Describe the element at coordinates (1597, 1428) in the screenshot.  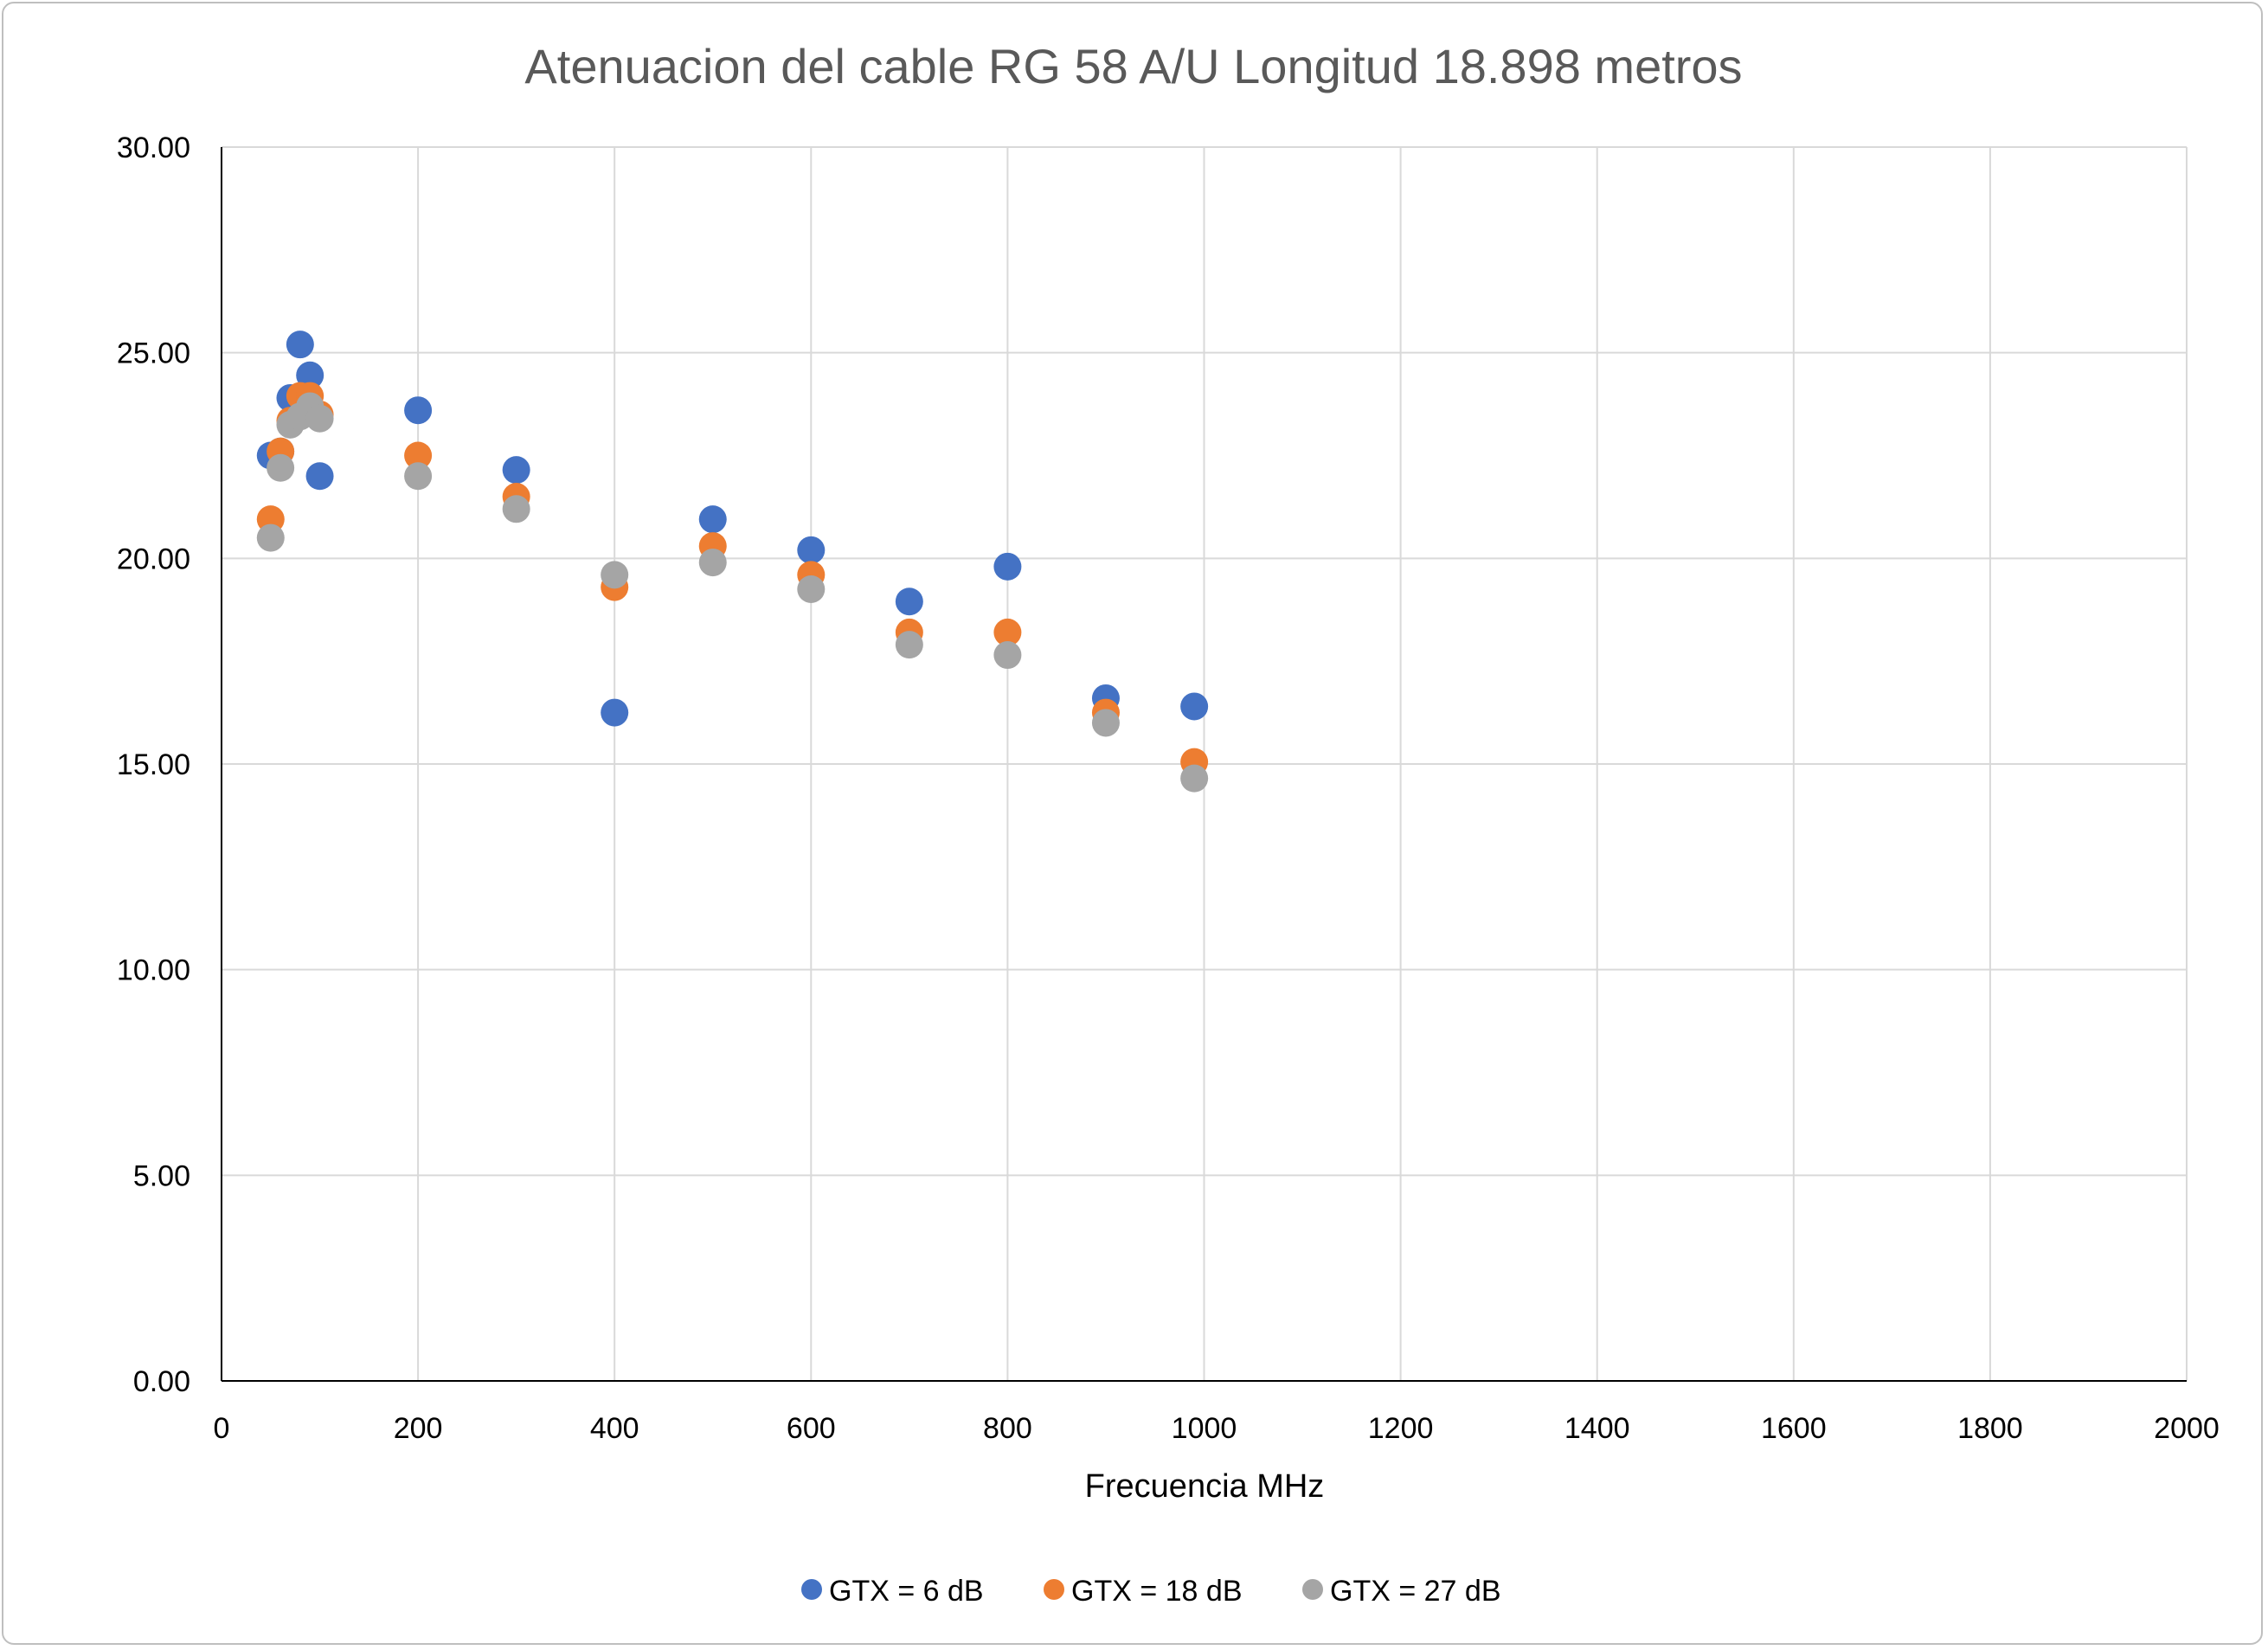
I see `x-tick-label: 1400` at that location.